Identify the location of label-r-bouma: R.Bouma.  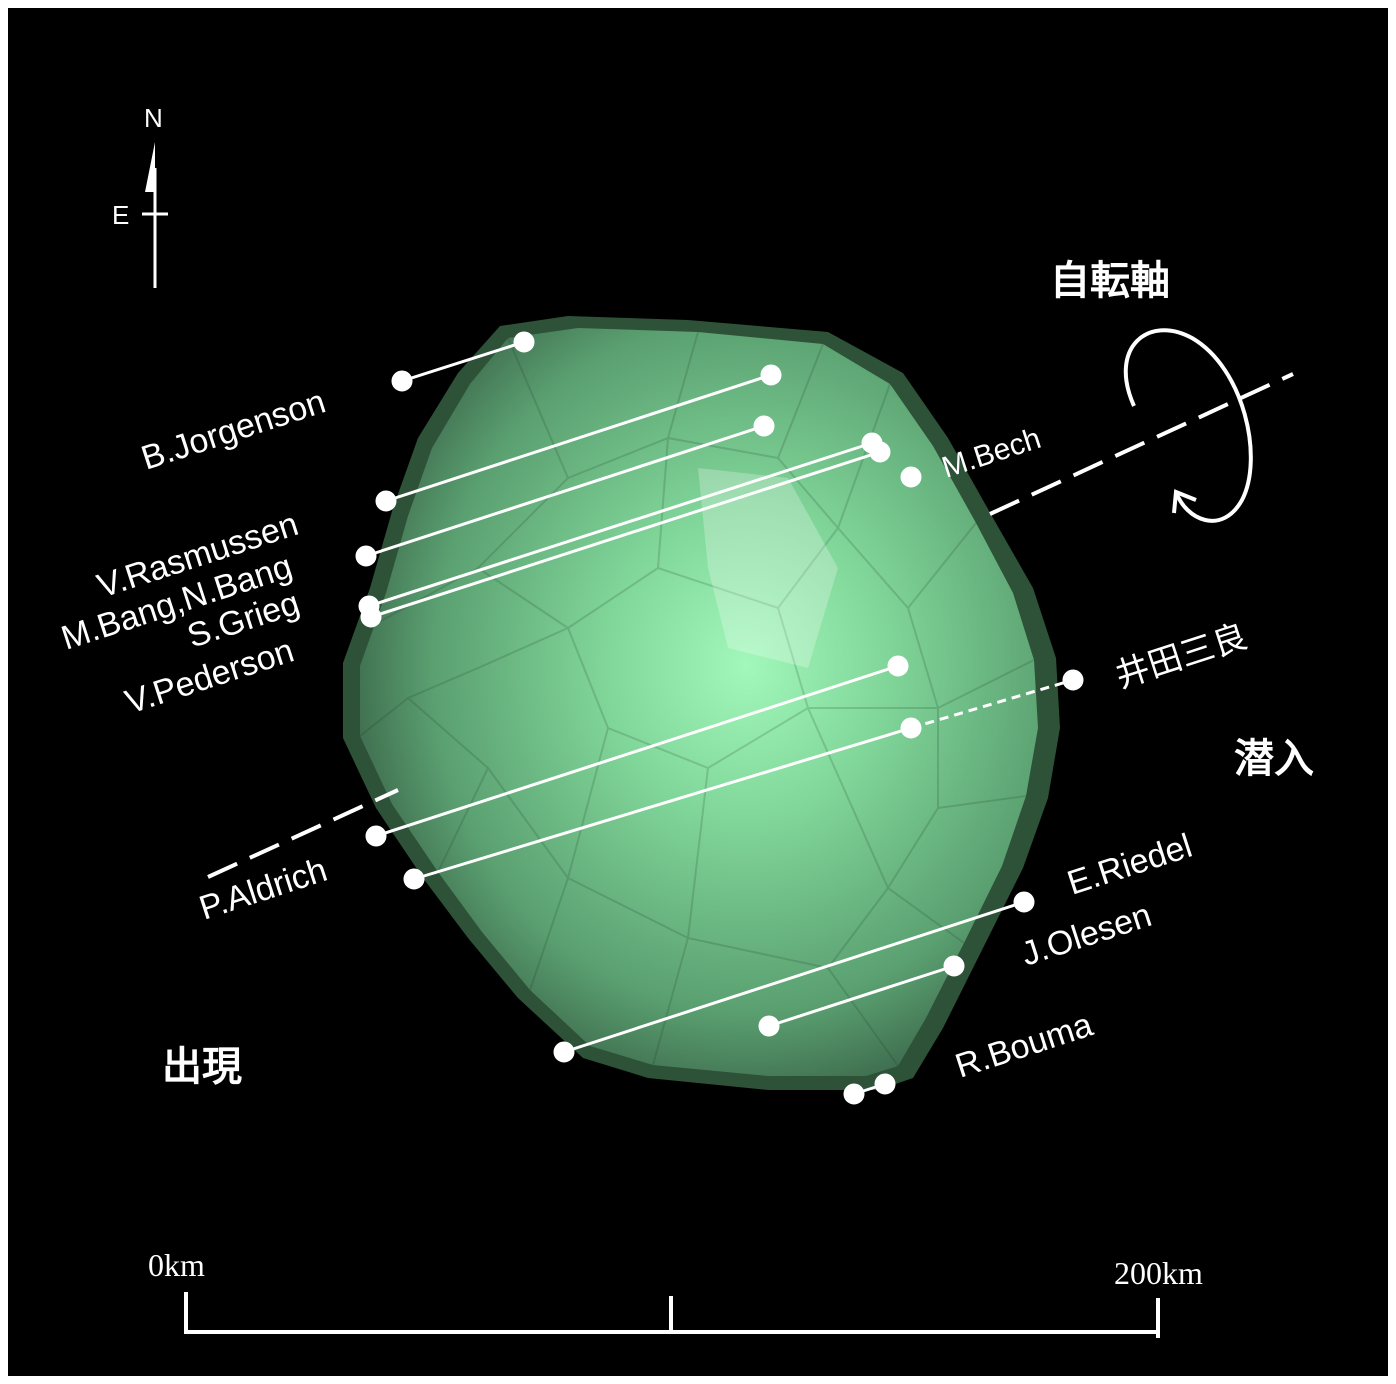
(1024, 1046).